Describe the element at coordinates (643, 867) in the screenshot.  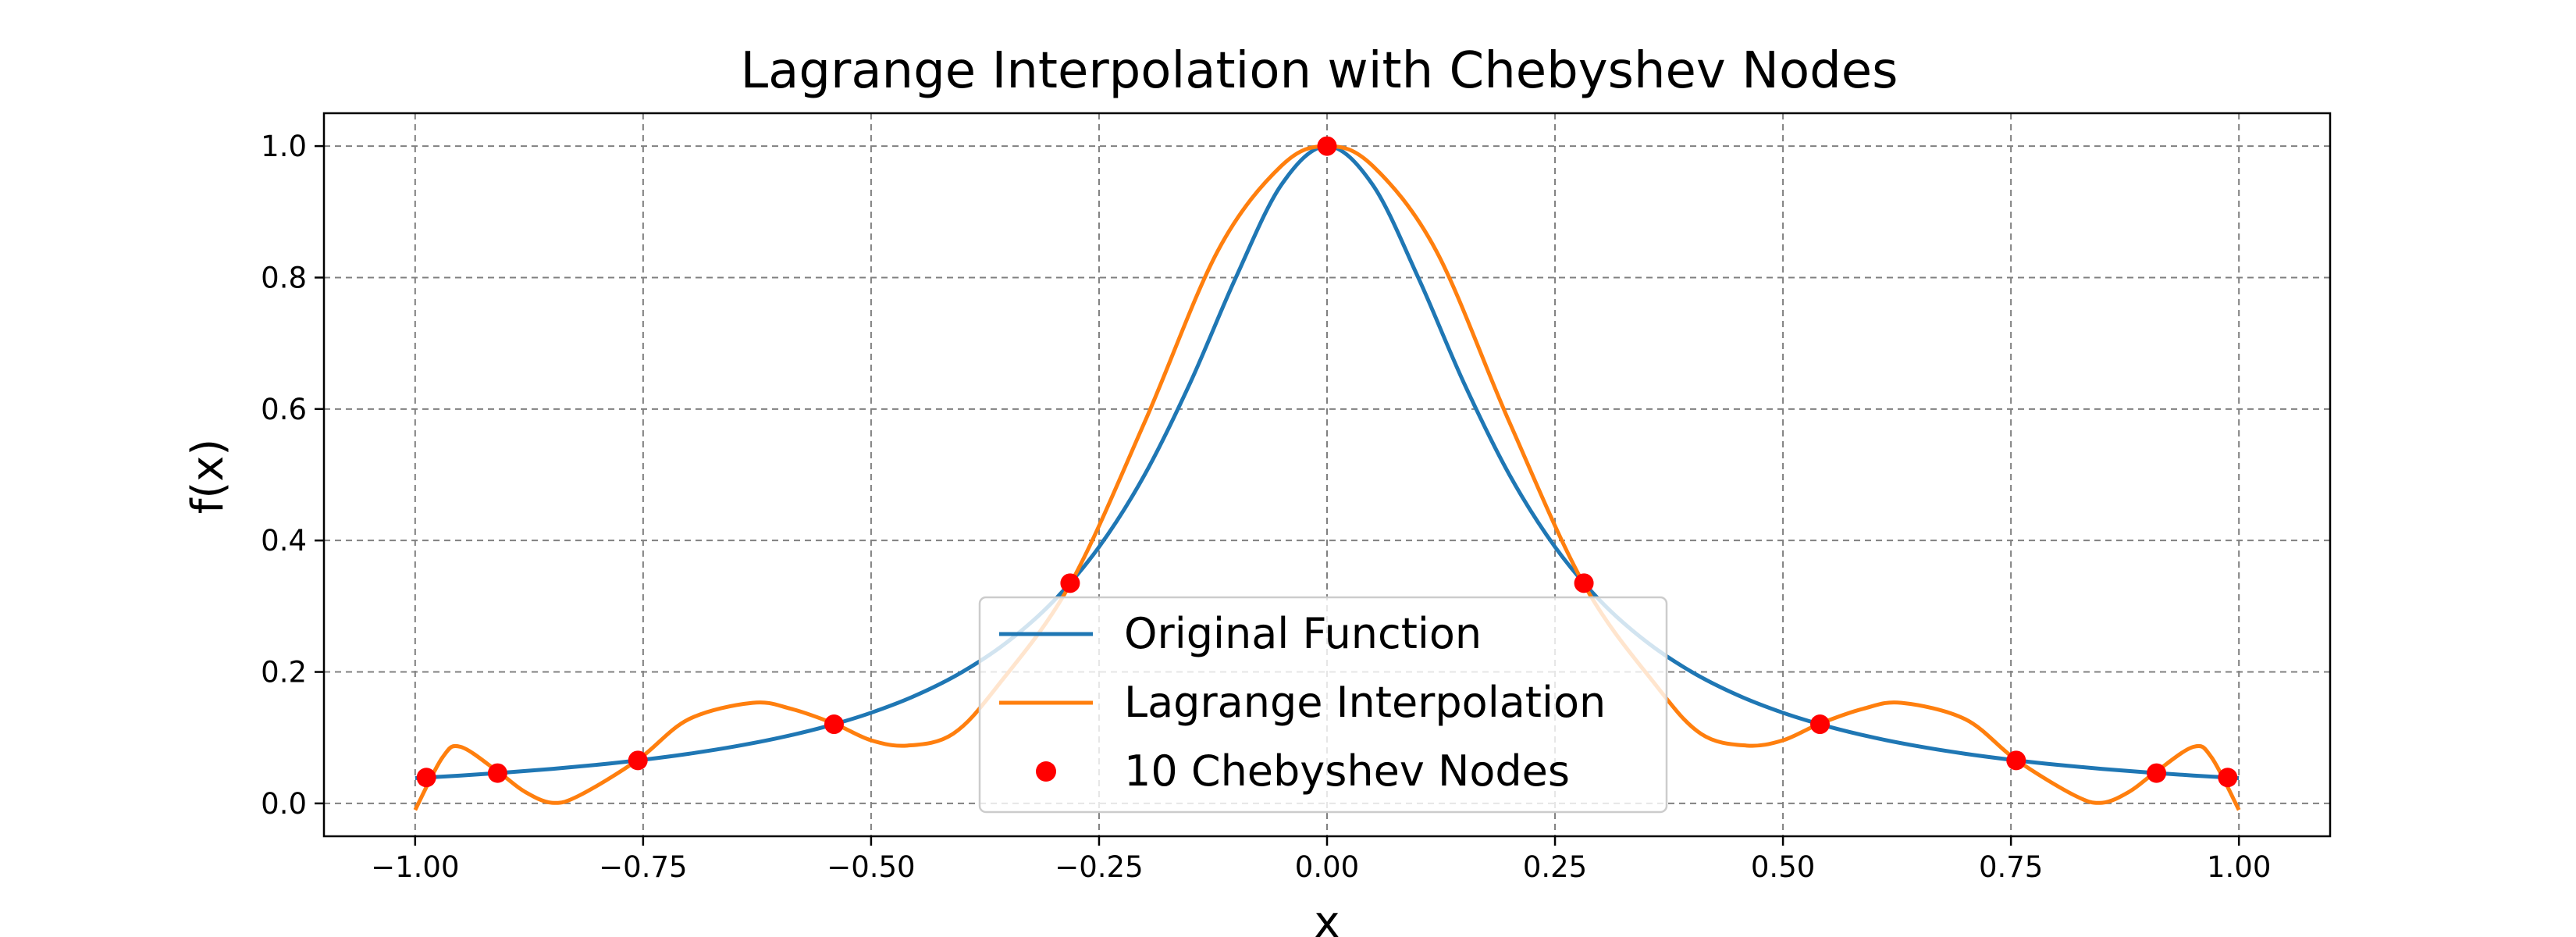
I see `x-tick-label: −0.75` at that location.